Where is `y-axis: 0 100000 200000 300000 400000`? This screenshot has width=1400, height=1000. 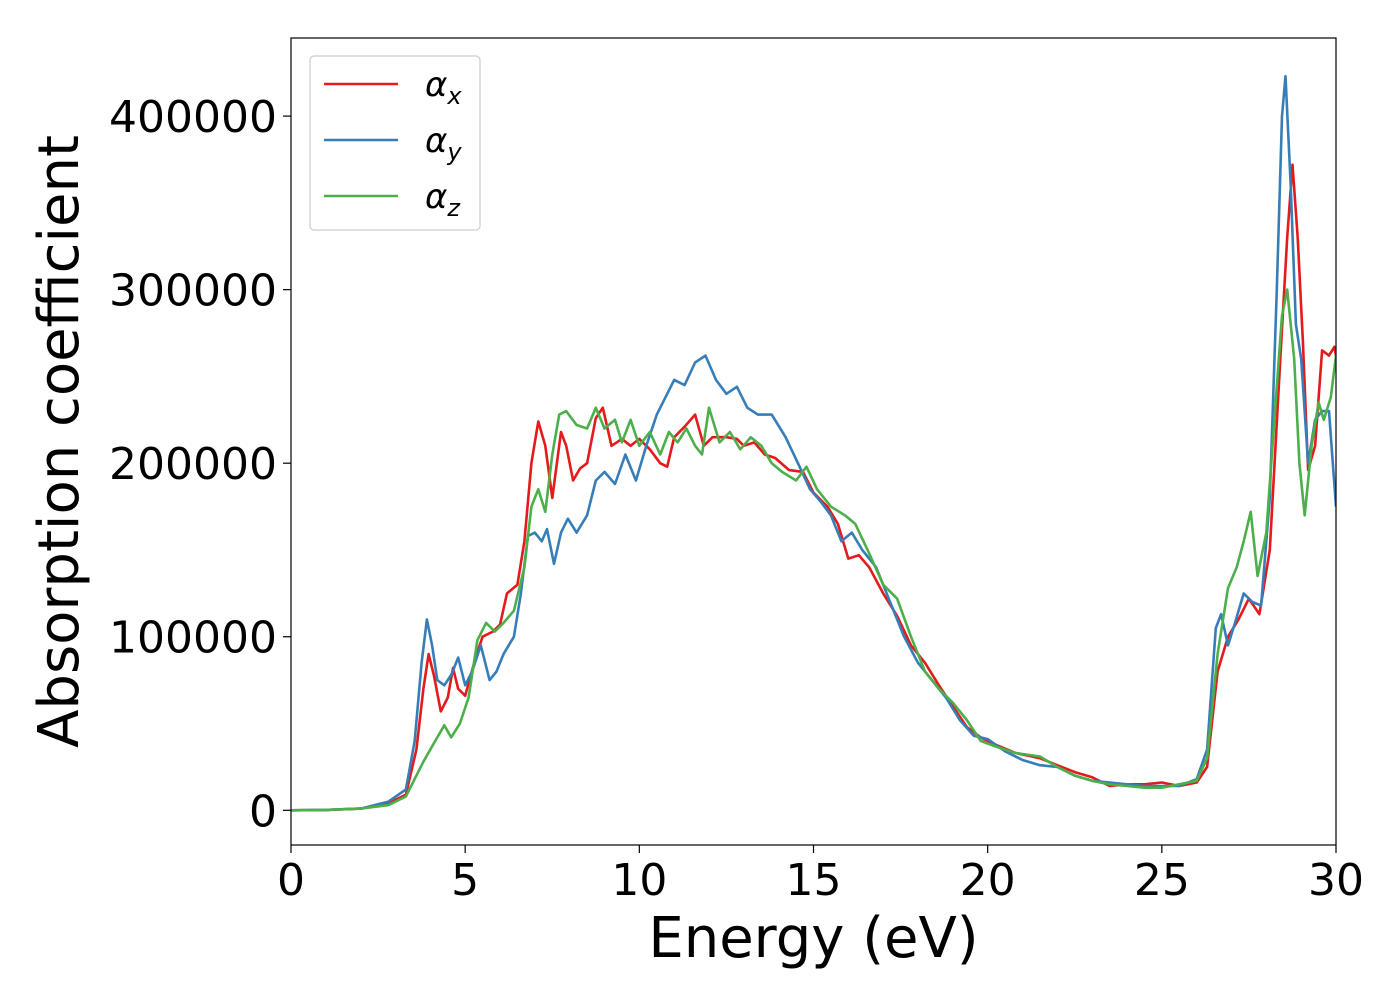 y-axis: 0 100000 200000 300000 400000 is located at coordinates (200, 464).